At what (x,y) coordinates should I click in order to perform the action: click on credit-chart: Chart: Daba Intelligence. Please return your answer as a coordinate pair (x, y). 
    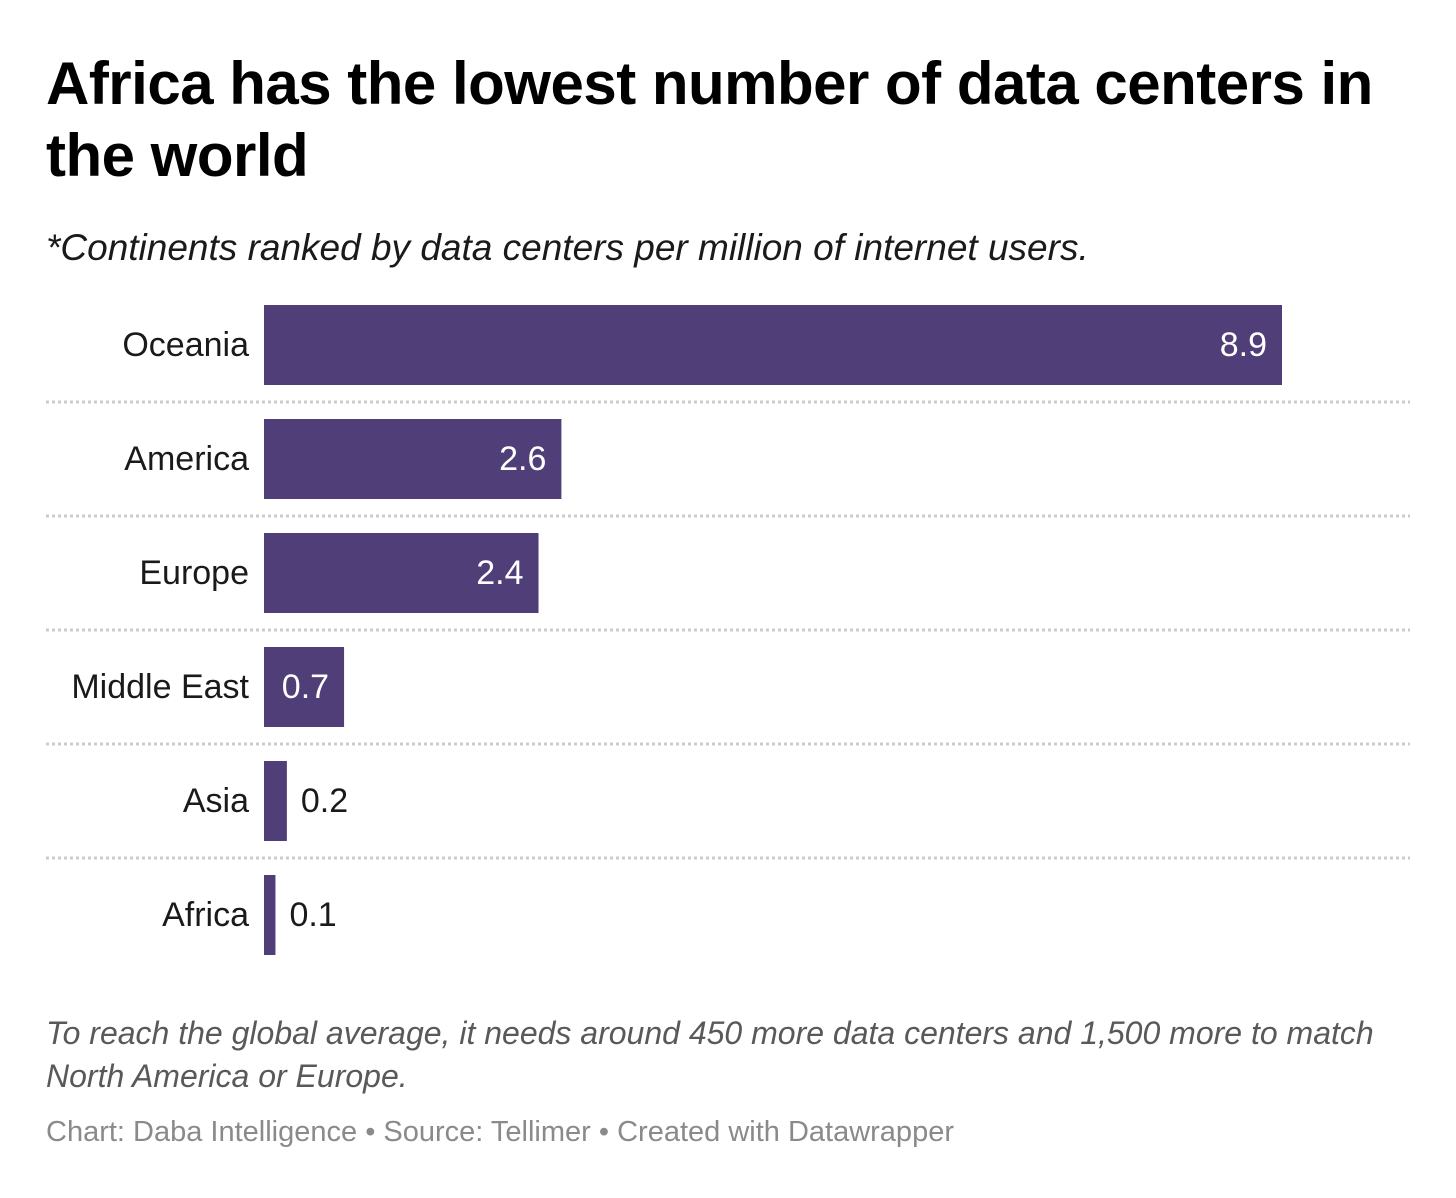
    Looking at the image, I should click on (202, 1132).